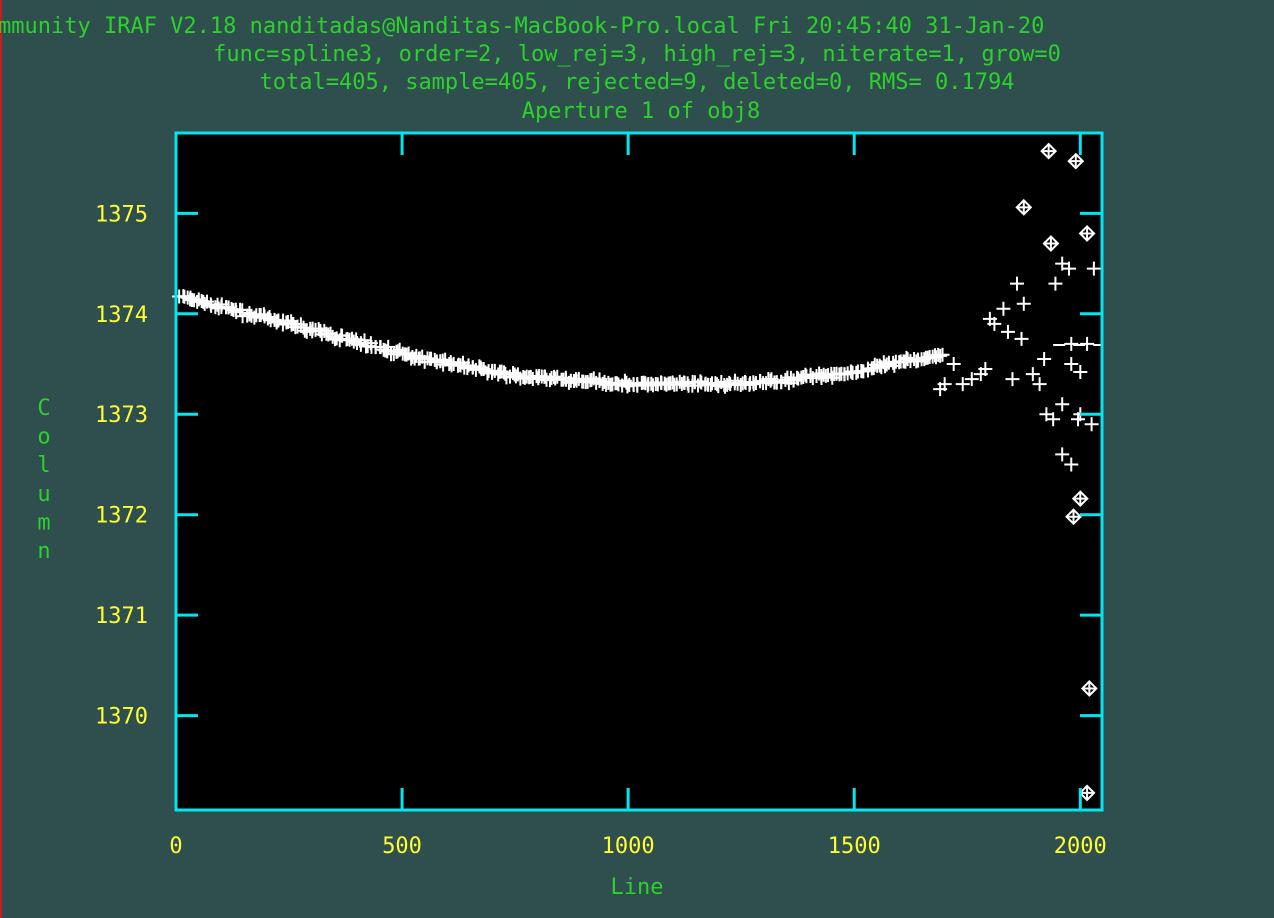 This screenshot has width=1274, height=918. What do you see at coordinates (641, 111) in the screenshot?
I see `plot-title: Aperture 1 of obj8` at bounding box center [641, 111].